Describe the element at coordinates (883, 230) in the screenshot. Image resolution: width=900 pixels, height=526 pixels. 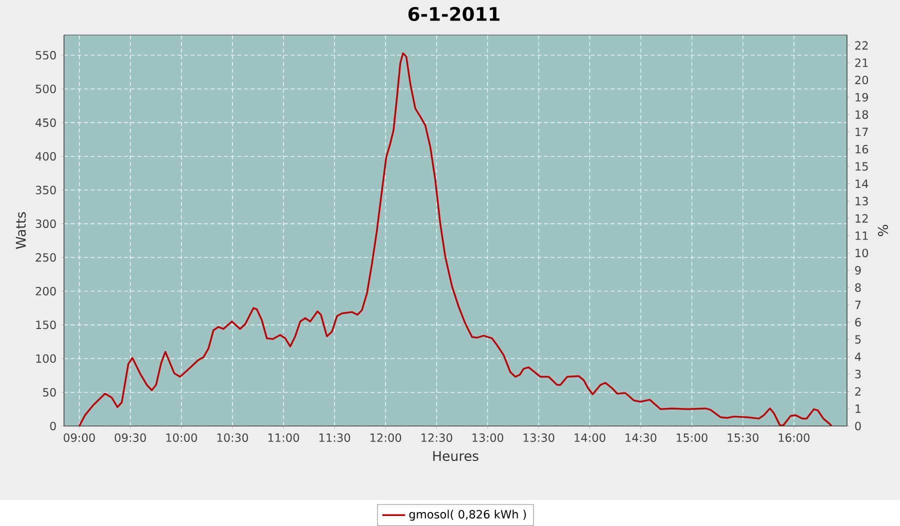
I see `y2-axis-title: %` at that location.